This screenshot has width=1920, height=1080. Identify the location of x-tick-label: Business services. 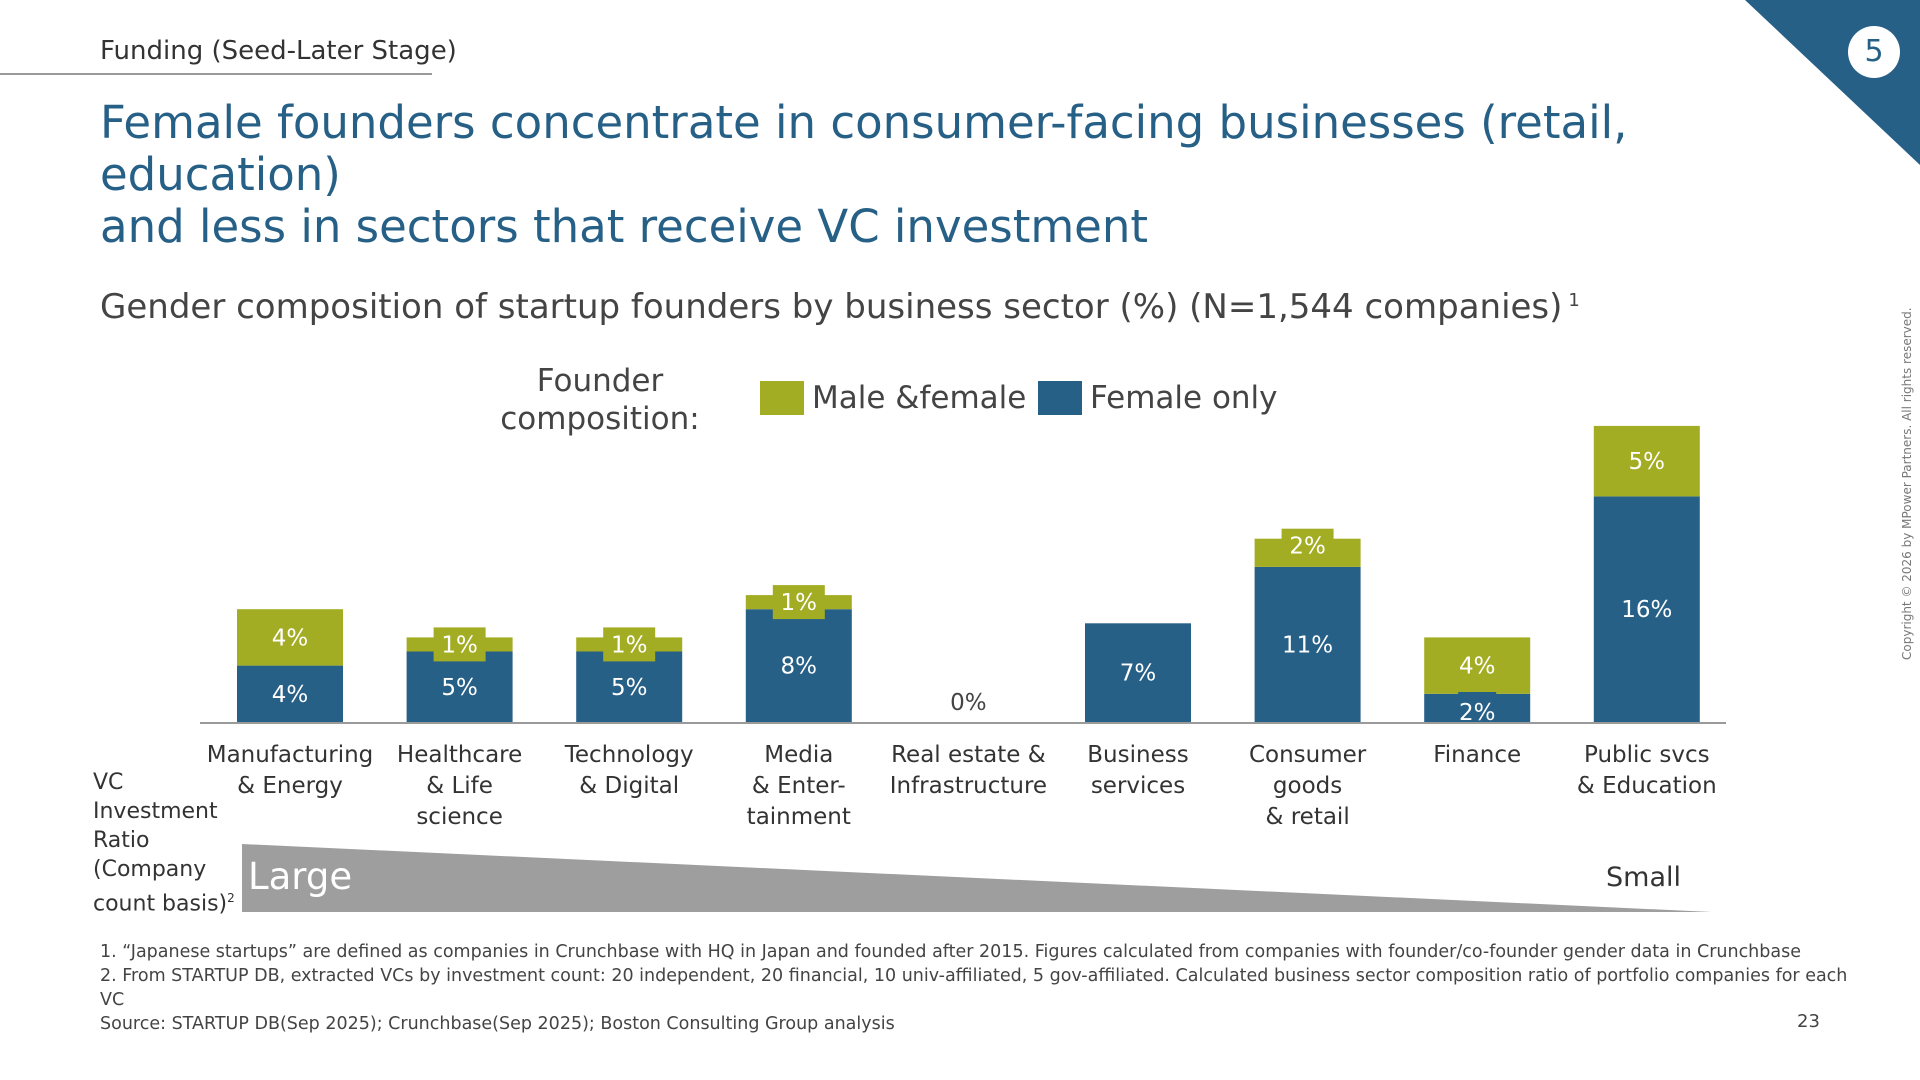
(1137, 770).